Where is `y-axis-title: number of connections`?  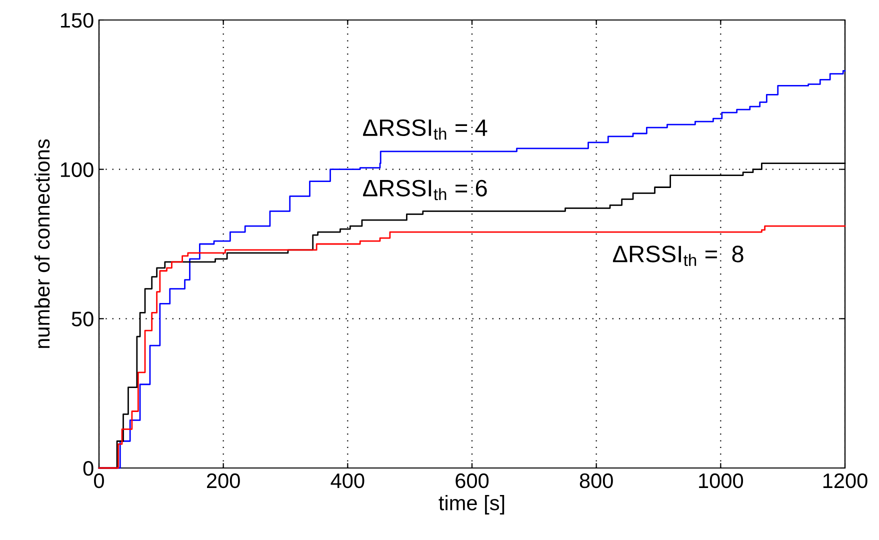
y-axis-title: number of connections is located at coordinates (42, 243).